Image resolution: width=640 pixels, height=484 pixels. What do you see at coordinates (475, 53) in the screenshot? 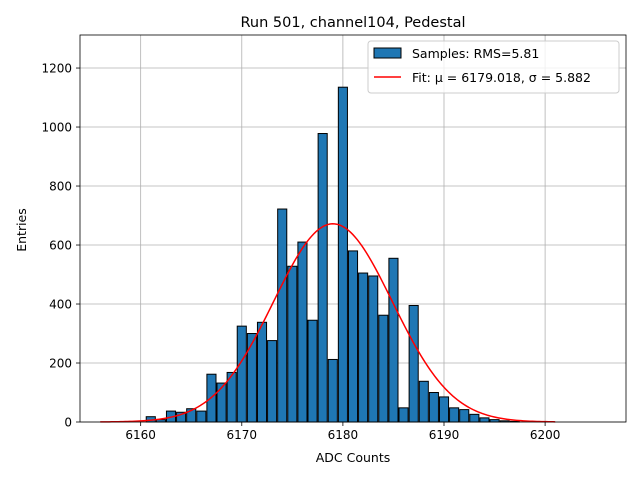
I see `legend-samples-label: Samples: RMS=5.81` at bounding box center [475, 53].